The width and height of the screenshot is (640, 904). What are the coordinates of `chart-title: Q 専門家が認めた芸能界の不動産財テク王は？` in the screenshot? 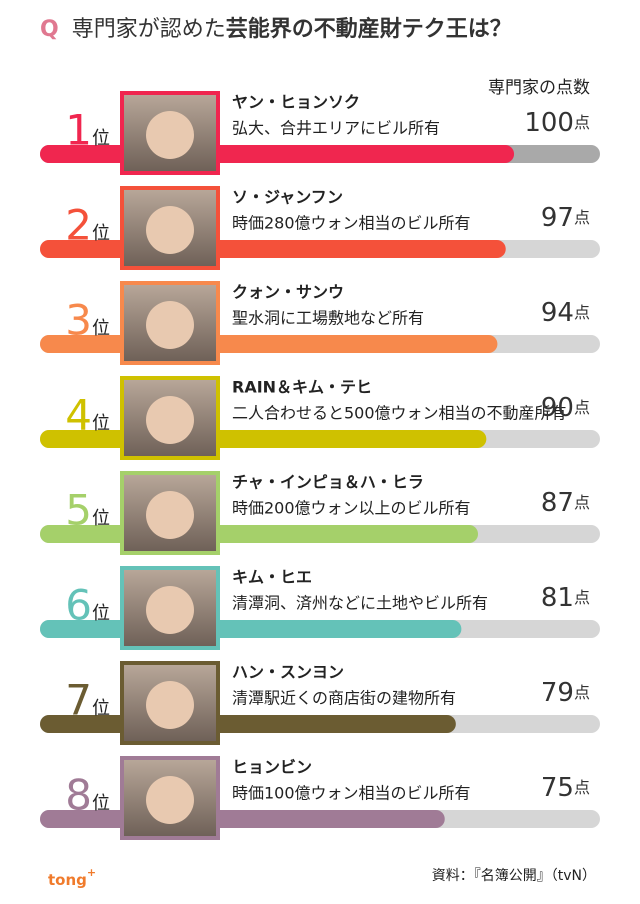 It's located at (276, 29).